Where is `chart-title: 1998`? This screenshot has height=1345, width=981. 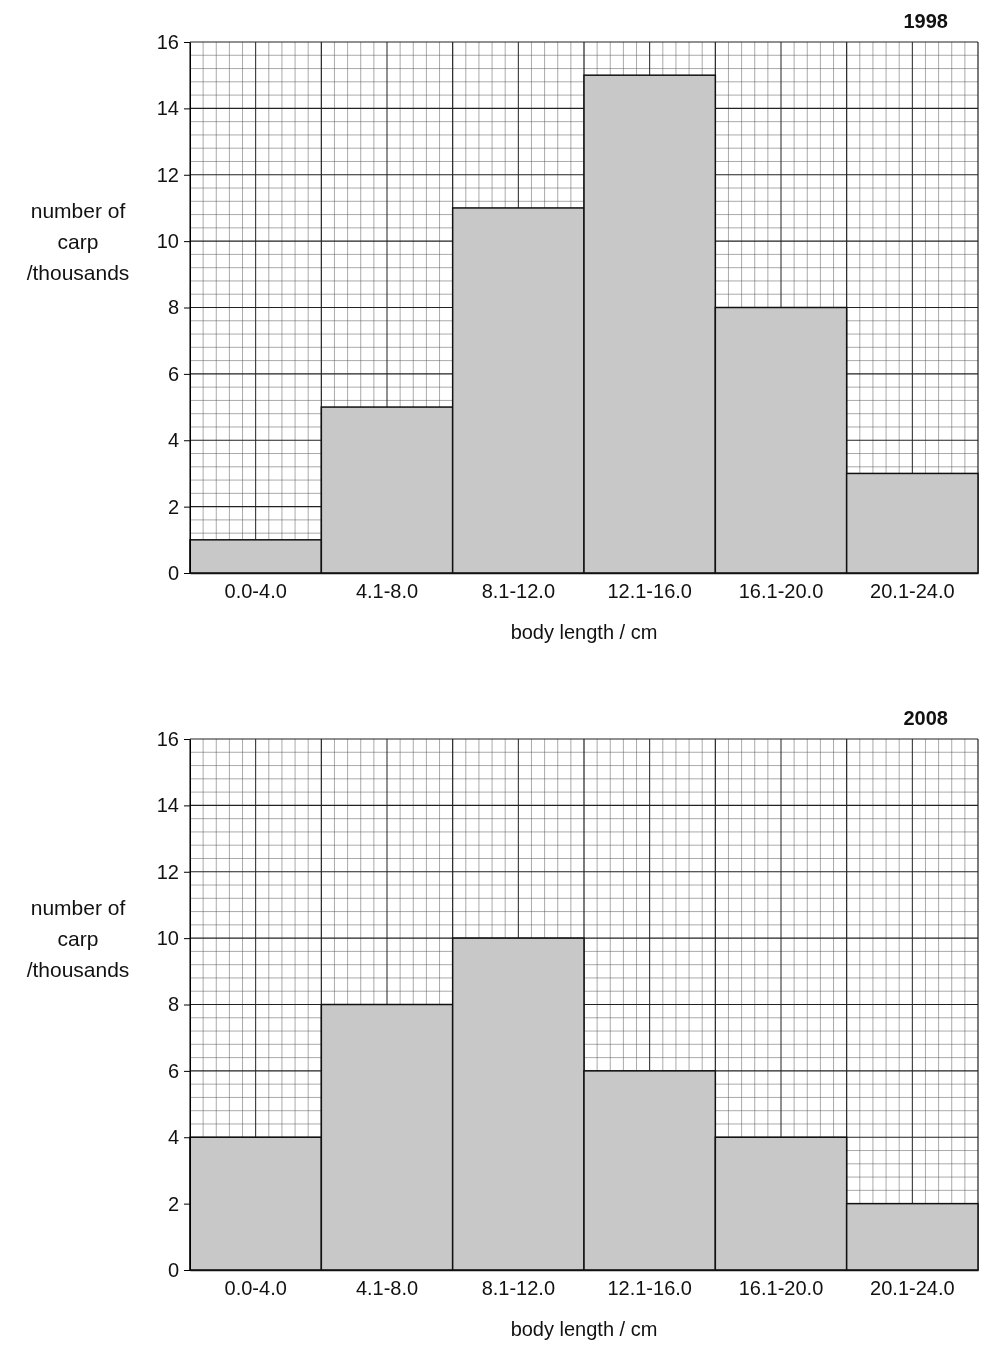 chart-title: 1998 is located at coordinates (925, 21).